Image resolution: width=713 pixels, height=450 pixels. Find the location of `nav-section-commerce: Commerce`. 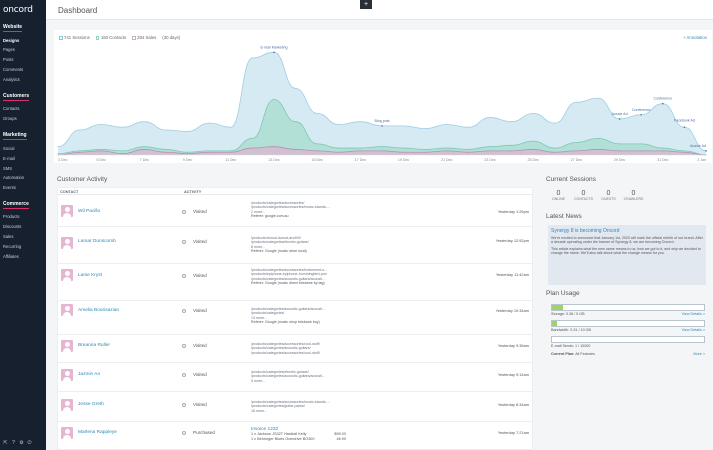

nav-section-commerce: Commerce is located at coordinates (16, 205).